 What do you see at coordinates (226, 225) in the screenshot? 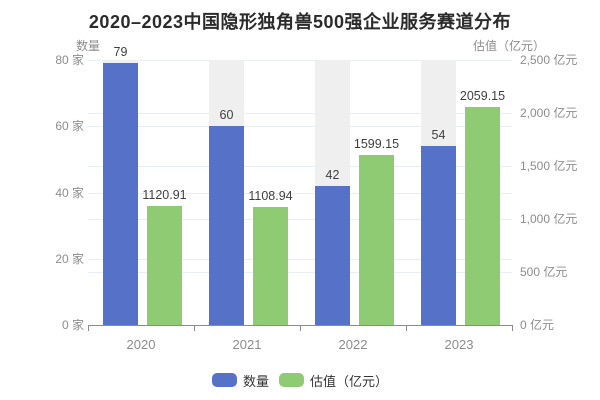
I see `bar-quantity-2021` at bounding box center [226, 225].